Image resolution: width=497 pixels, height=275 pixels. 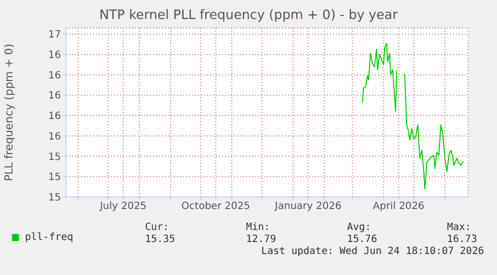 What do you see at coordinates (398, 206) in the screenshot?
I see `x-tick-label: April 2026` at bounding box center [398, 206].